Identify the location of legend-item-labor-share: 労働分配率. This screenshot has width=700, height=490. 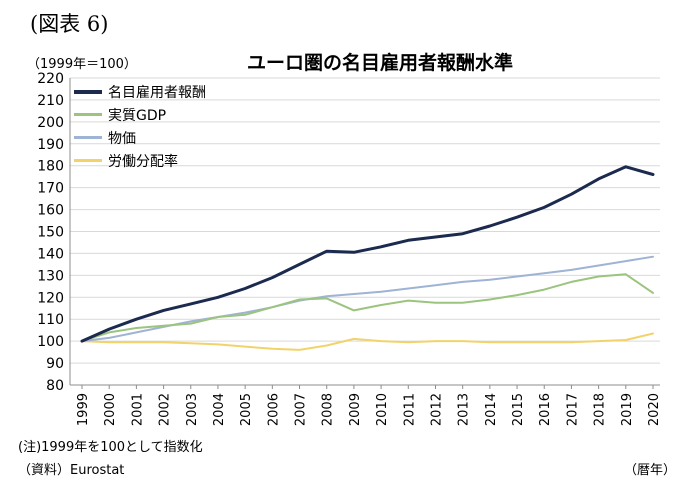
(140, 160).